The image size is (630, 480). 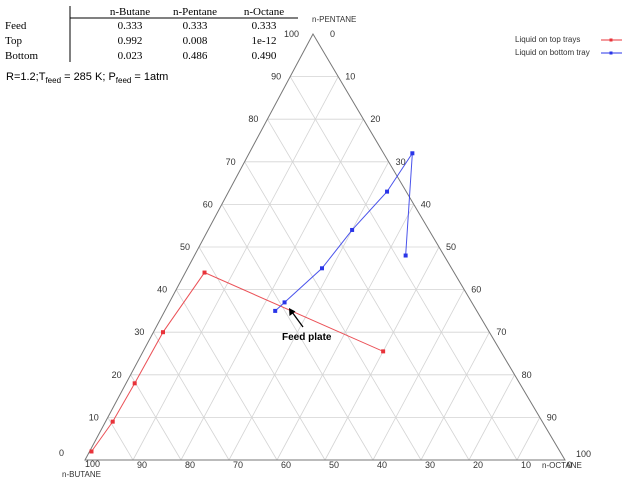 I want to click on tick-label-pentane: 0, so click(x=61, y=453).